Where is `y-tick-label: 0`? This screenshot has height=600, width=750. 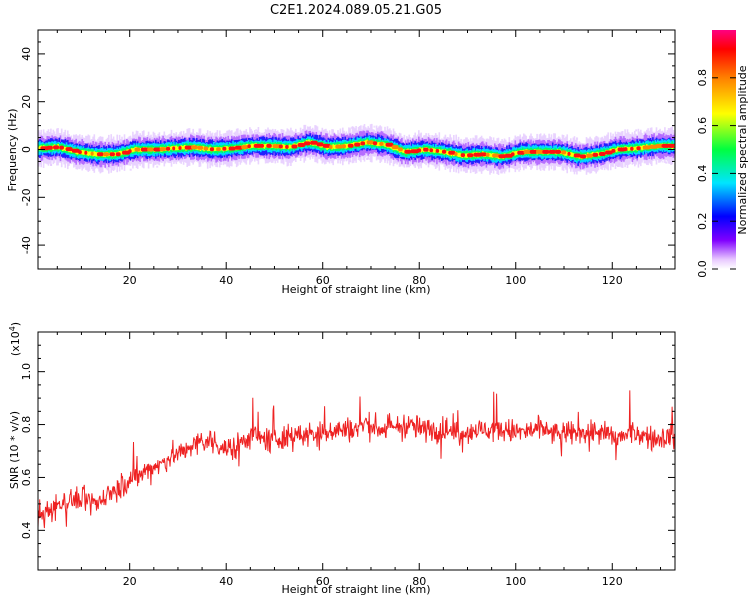 y-tick-label: 0 is located at coordinates (26, 149).